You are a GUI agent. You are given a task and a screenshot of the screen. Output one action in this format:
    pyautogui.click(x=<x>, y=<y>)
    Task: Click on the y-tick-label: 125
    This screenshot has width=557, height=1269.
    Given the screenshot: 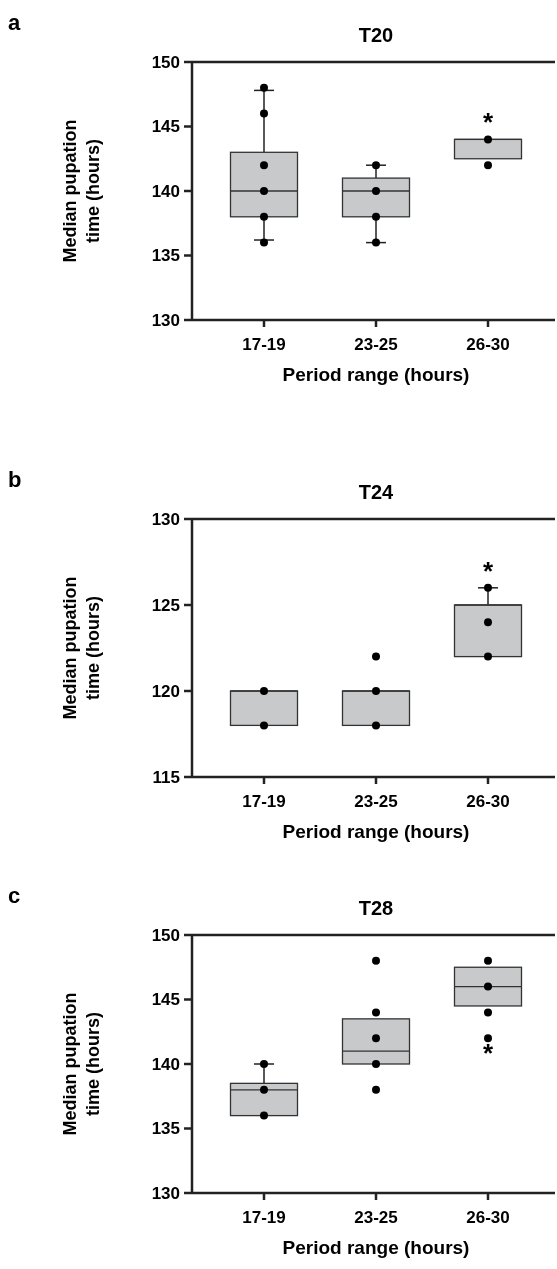 What is the action you would take?
    pyautogui.click(x=165, y=605)
    